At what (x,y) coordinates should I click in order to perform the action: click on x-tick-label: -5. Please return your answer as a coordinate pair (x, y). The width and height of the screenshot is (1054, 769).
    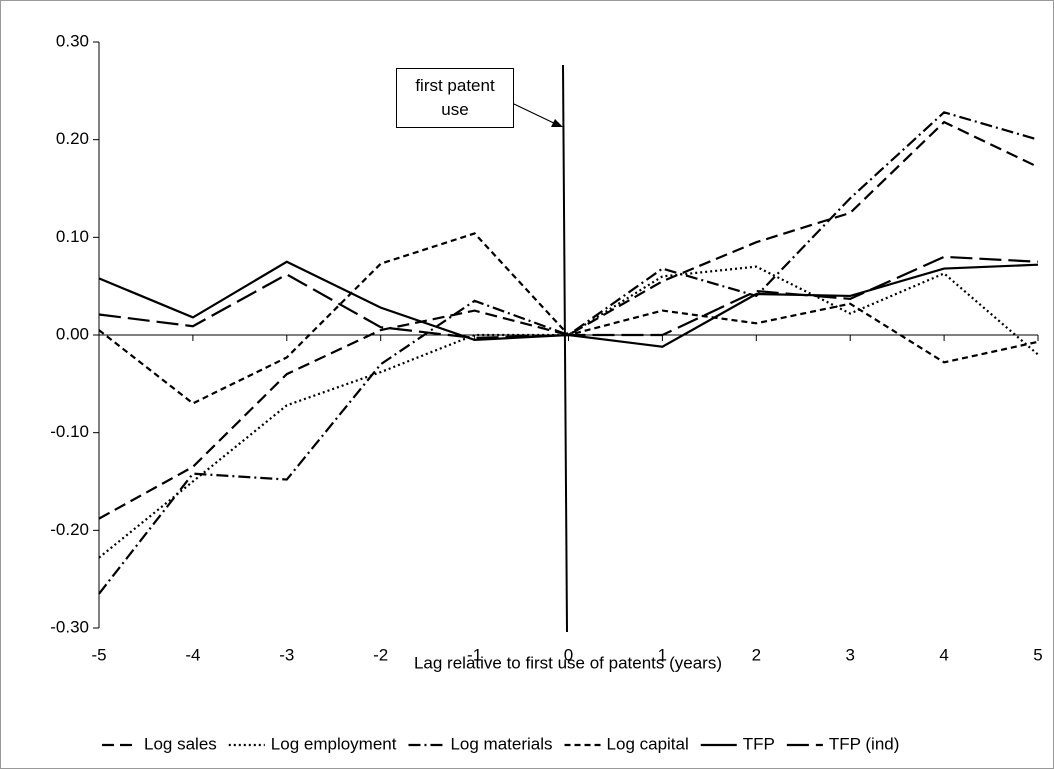
    Looking at the image, I should click on (98, 654).